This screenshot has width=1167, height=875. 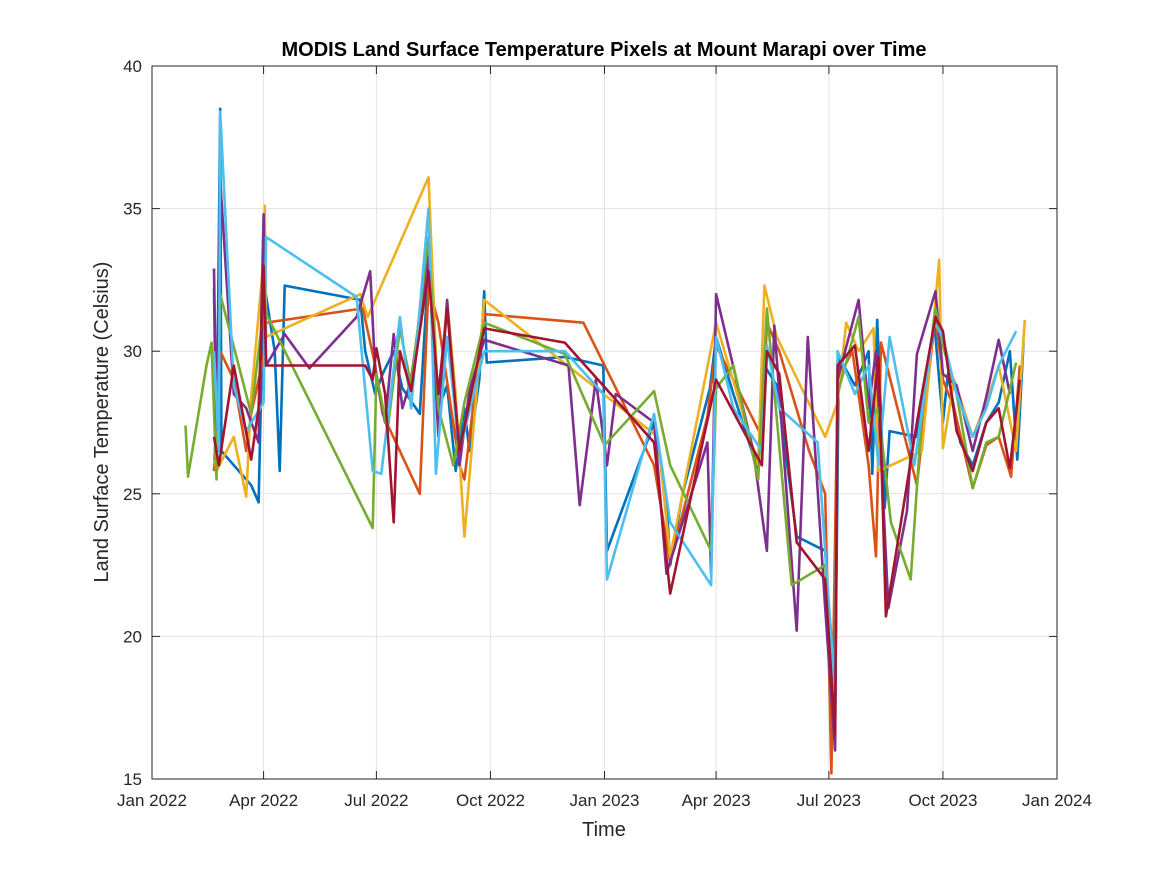 I want to click on x-tick-label: Jul 2022, so click(x=376, y=800).